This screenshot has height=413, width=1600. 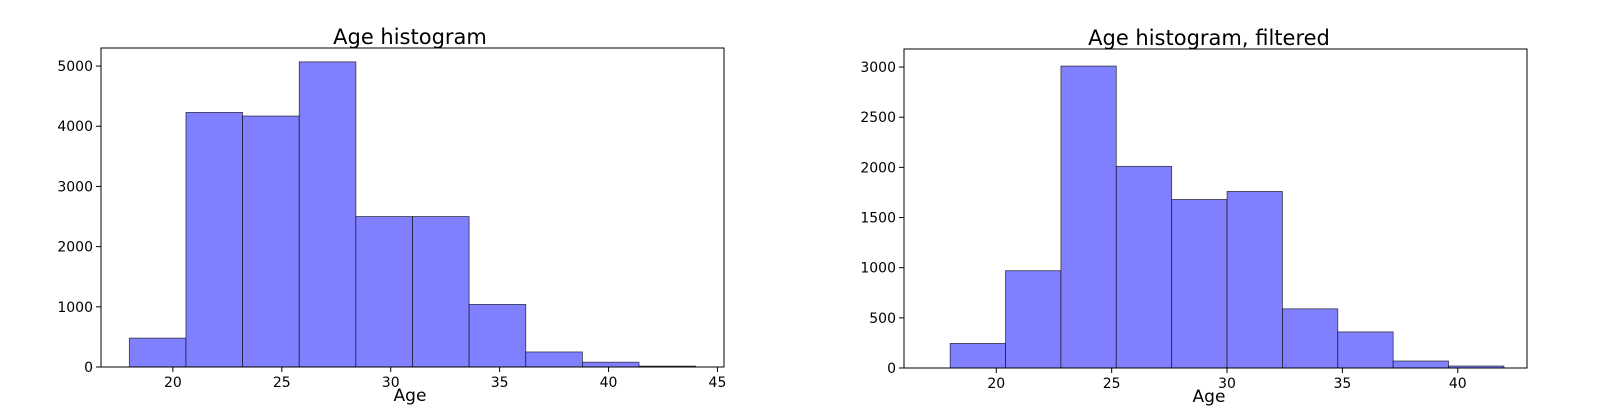 What do you see at coordinates (882, 319) in the screenshot?
I see `y-tick-label: 500` at bounding box center [882, 319].